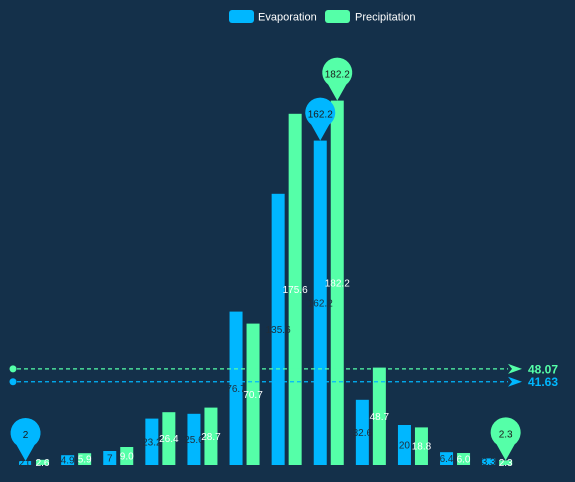  I want to click on min-pin-evaporation-marker, so click(25, 439).